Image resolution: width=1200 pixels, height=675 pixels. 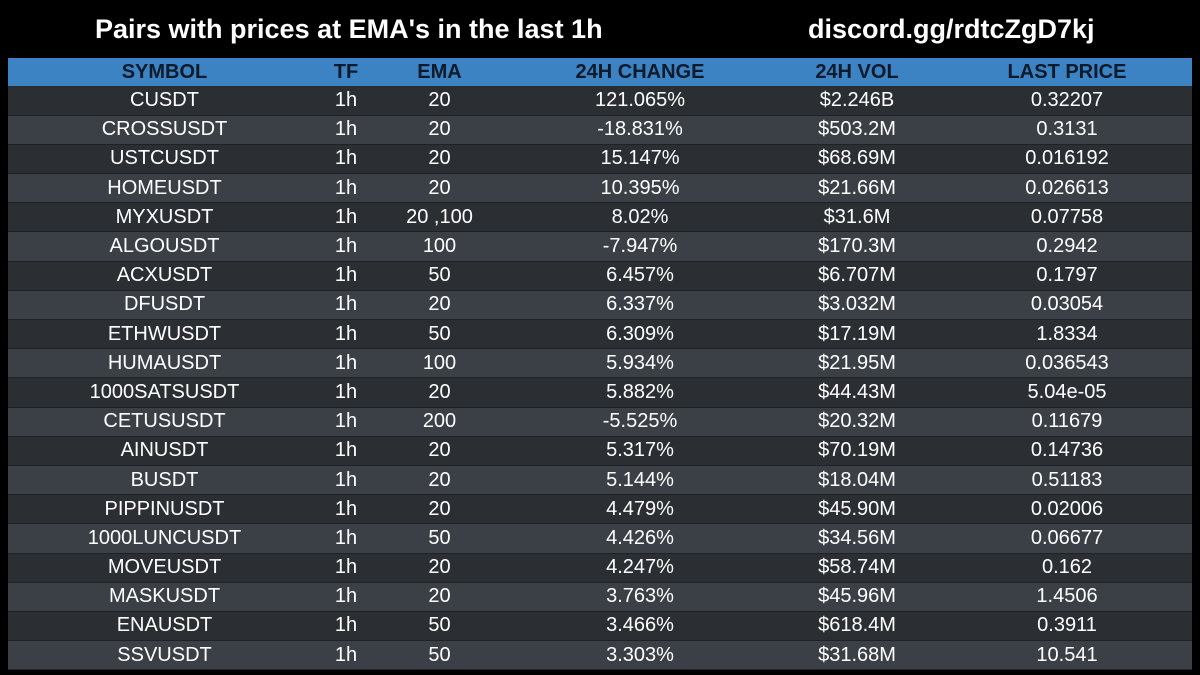 I want to click on table-row: HOMEUSDT 1h 20 10.395% $21.66M 0.026613, so click(x=600, y=188).